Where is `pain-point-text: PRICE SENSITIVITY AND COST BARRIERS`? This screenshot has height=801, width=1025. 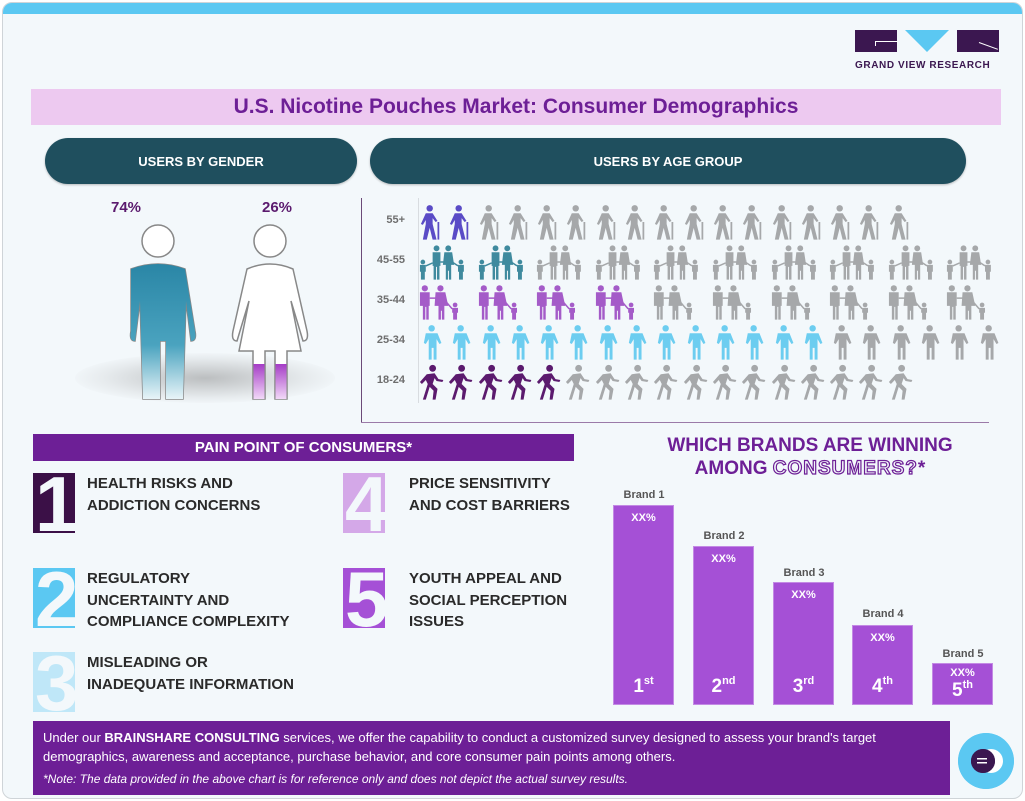
pain-point-text: PRICE SENSITIVITY AND COST BARRIERS is located at coordinates (489, 494).